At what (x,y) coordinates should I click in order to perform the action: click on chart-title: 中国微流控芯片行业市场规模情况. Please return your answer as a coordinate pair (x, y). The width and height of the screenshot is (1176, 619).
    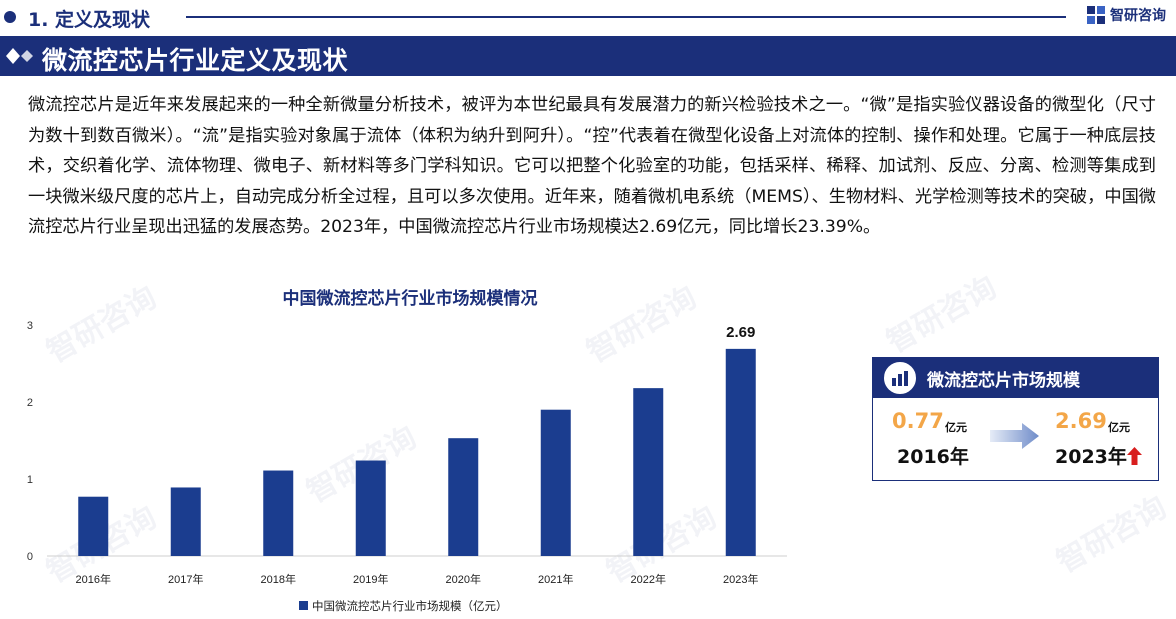
    Looking at the image, I should click on (410, 299).